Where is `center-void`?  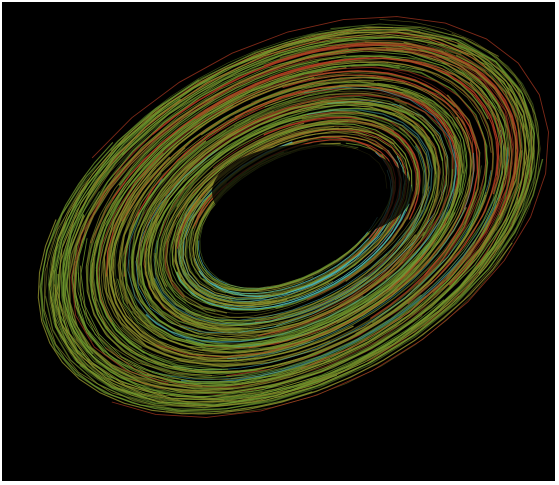 center-void is located at coordinates (312, 192).